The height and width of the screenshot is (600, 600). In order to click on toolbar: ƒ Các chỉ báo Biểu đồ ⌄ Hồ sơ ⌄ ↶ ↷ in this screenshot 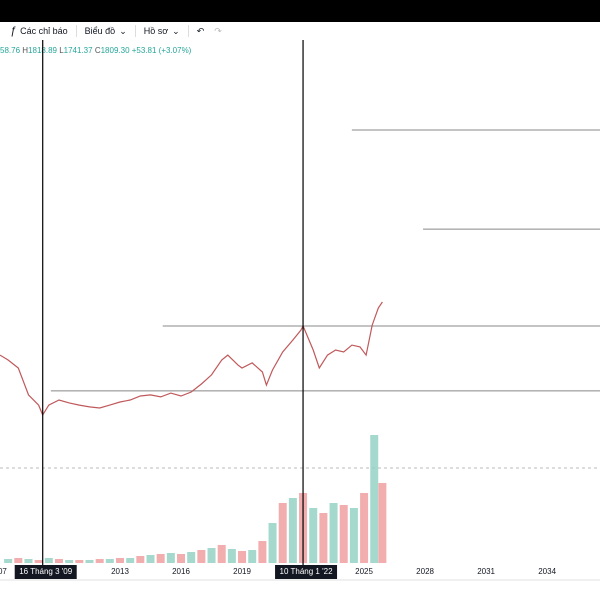, I will do `click(300, 31)`.